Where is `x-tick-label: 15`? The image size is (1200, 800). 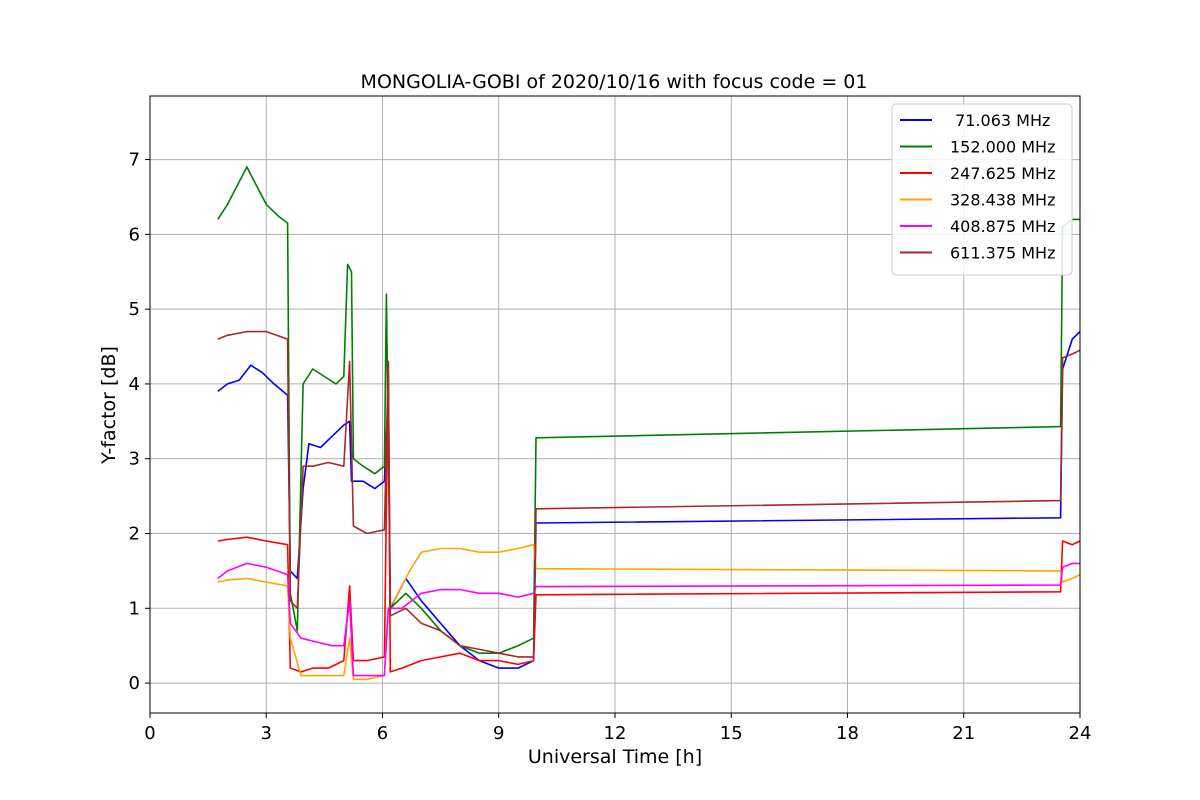
x-tick-label: 15 is located at coordinates (731, 733).